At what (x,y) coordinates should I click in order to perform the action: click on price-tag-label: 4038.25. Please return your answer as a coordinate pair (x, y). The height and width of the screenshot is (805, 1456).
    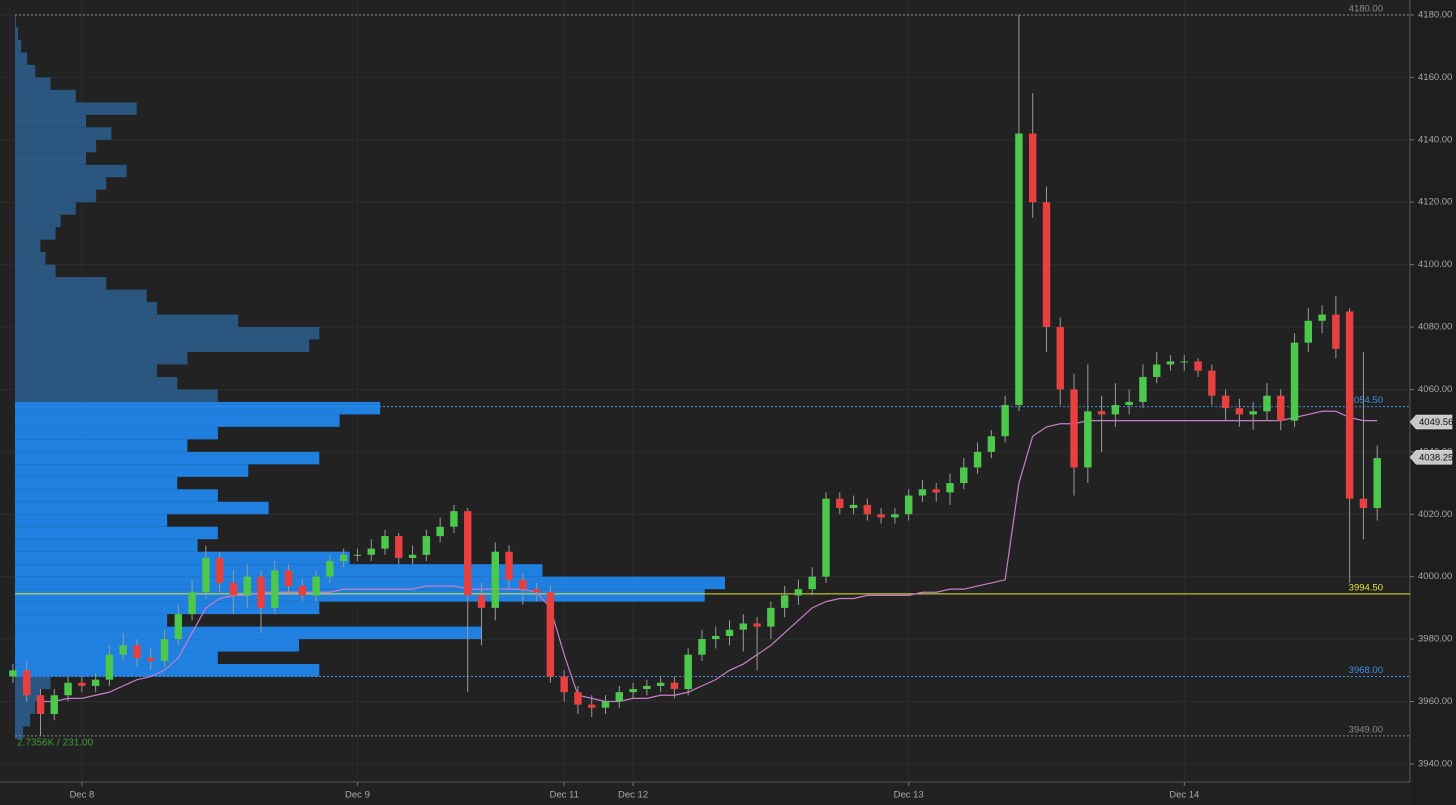
    Looking at the image, I should click on (1436, 457).